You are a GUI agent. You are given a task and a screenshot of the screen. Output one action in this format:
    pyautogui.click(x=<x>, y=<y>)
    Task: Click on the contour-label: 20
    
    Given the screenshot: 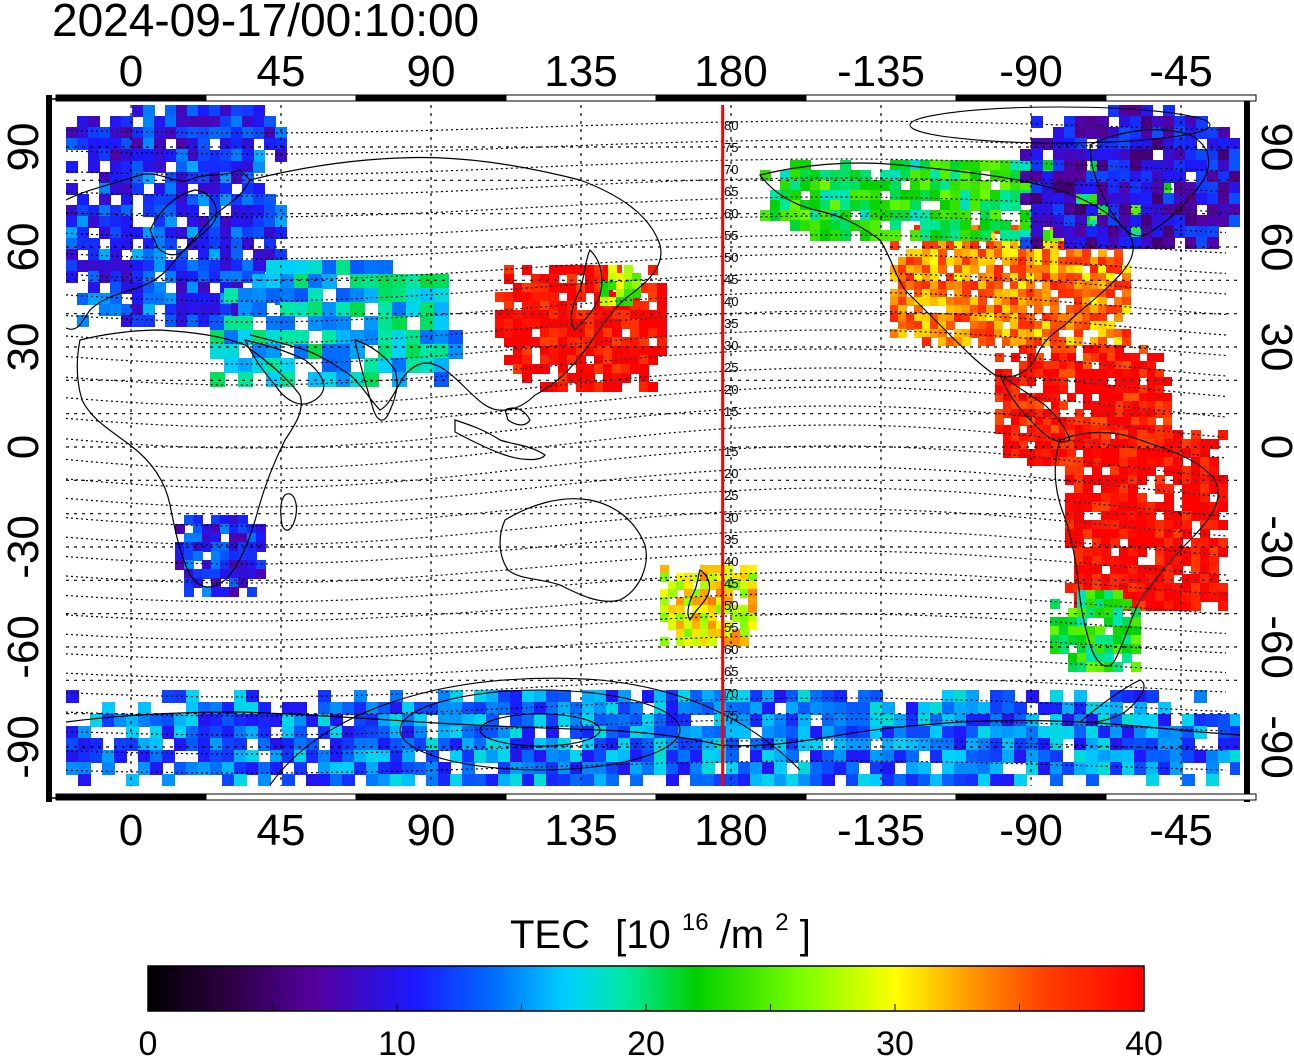 What is the action you would take?
    pyautogui.click(x=731, y=389)
    